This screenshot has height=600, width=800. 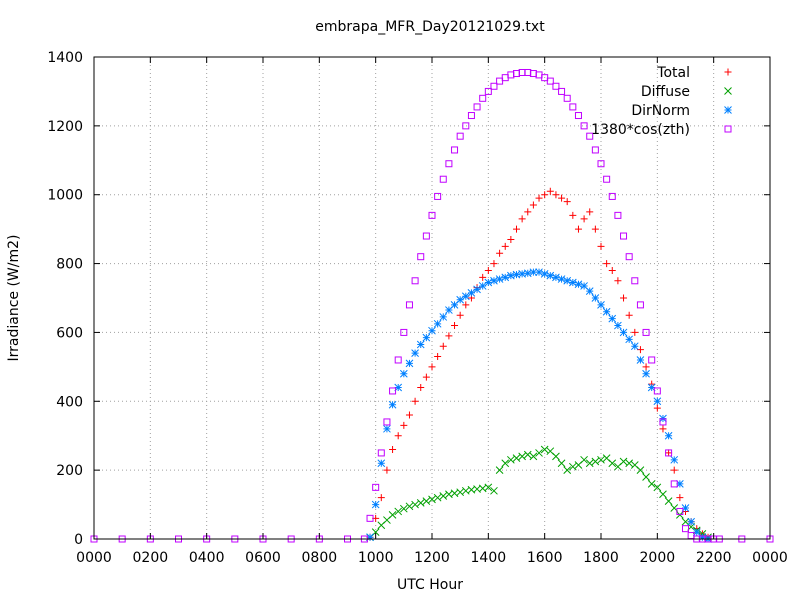 I want to click on x-tick-label: 1400, so click(x=489, y=558).